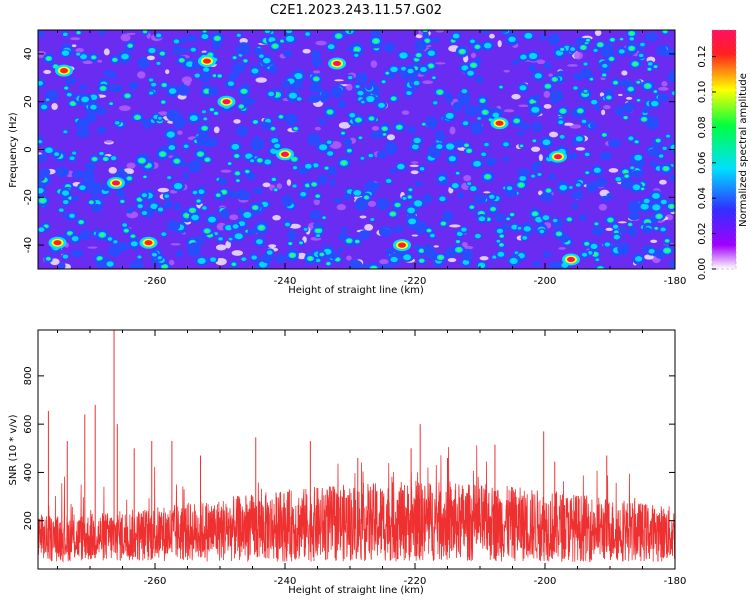 This screenshot has height=600, width=750. I want to click on heatmap-x-tick-label: -220, so click(415, 281).